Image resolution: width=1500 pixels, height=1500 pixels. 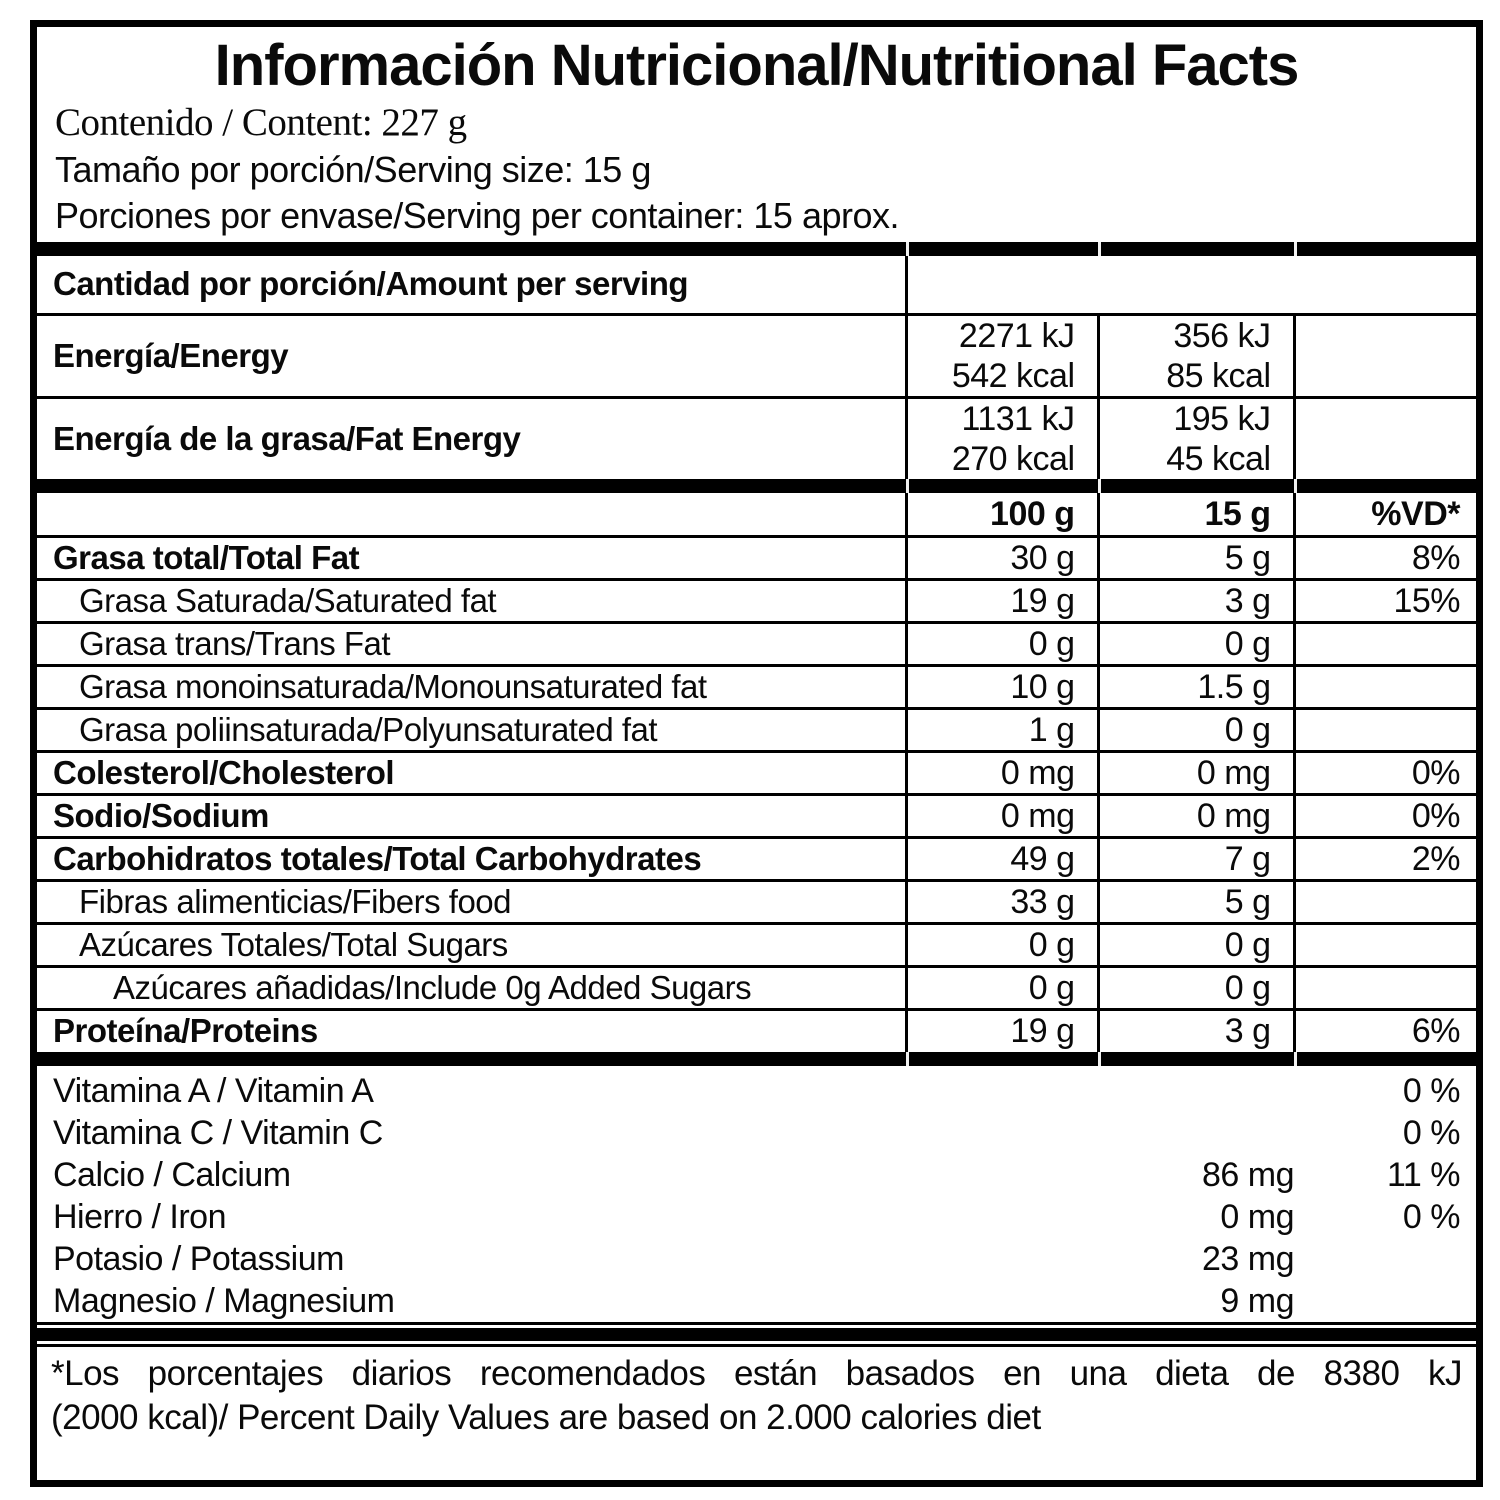 I want to click on content-line: Contenido / Content: 227 g, so click(x=261, y=122).